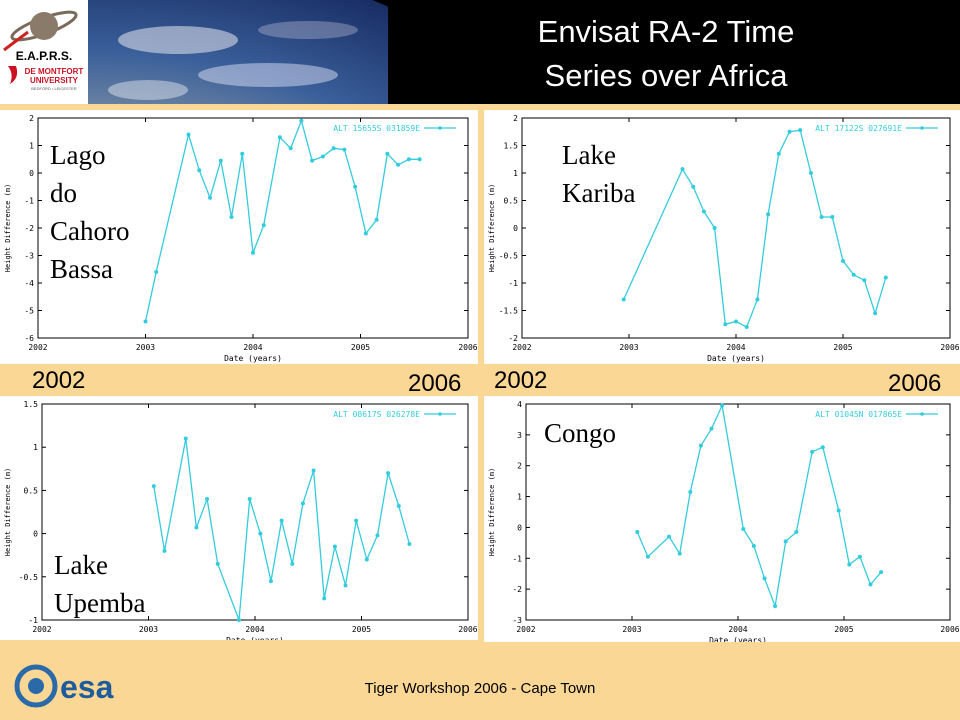  I want to click on lake-label-line: Cahoro, so click(90, 231).